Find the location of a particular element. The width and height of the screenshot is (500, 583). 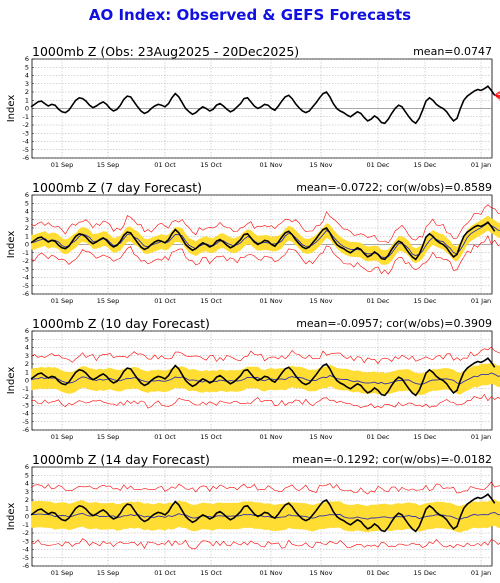

panel-2-title: 1000mb Z (7 day Forecast) is located at coordinates (117, 187).